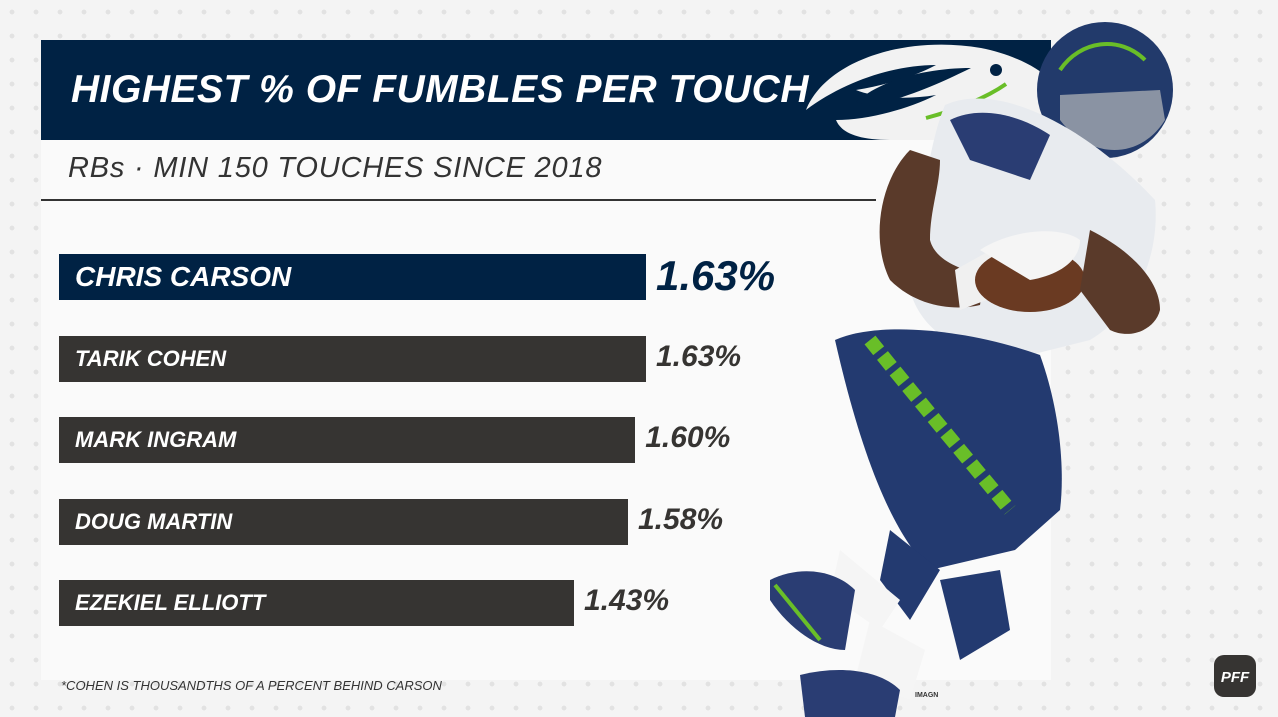 This screenshot has width=1278, height=717. I want to click on bar-value-label: 1.60%, so click(688, 437).